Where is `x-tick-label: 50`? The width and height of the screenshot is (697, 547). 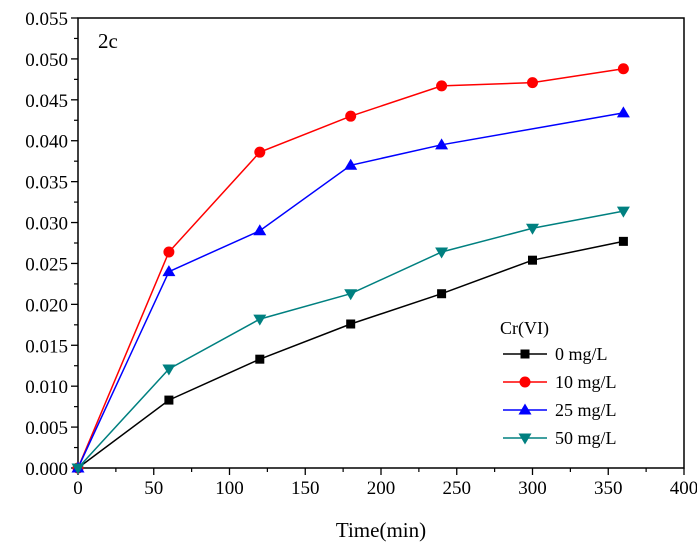 x-tick-label: 50 is located at coordinates (153, 488).